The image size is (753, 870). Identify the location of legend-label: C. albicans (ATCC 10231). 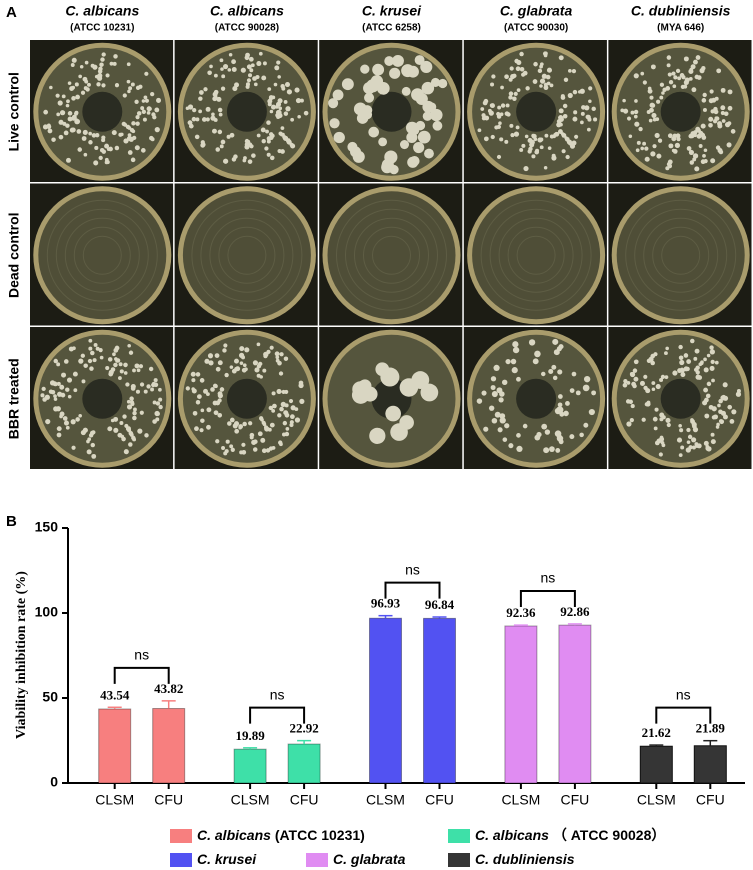
(281, 835).